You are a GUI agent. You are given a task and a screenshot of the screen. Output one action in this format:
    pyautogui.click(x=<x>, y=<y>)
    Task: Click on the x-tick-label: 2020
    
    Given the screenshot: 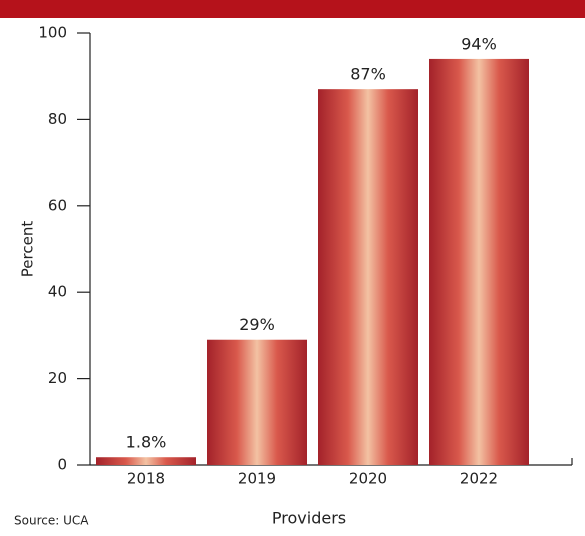 What is the action you would take?
    pyautogui.click(x=368, y=479)
    